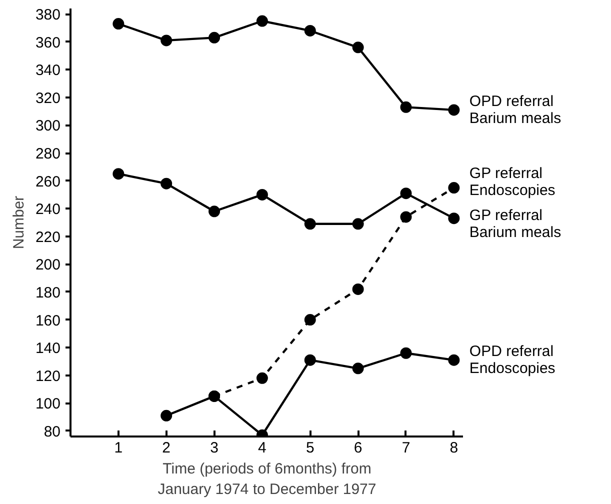  I want to click on series-label: OPD referral Barium meals, so click(515, 109).